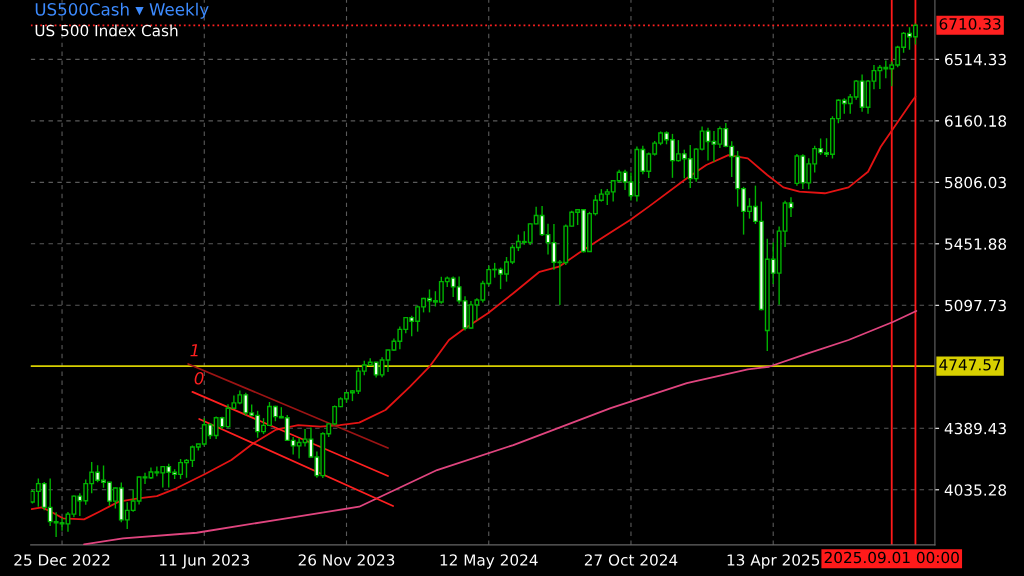 The width and height of the screenshot is (1024, 576). What do you see at coordinates (199, 378) in the screenshot?
I see `annotation: 0` at bounding box center [199, 378].